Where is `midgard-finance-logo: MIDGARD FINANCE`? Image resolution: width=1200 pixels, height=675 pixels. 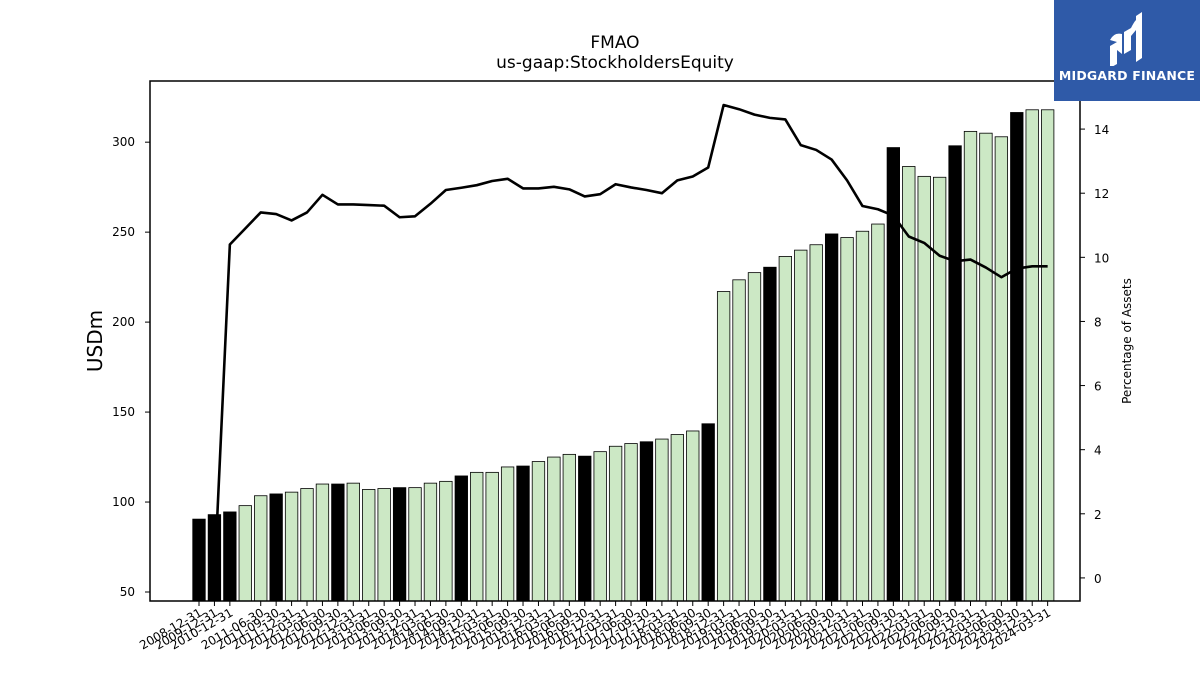 midgard-finance-logo: MIDGARD FINANCE is located at coordinates (1127, 50).